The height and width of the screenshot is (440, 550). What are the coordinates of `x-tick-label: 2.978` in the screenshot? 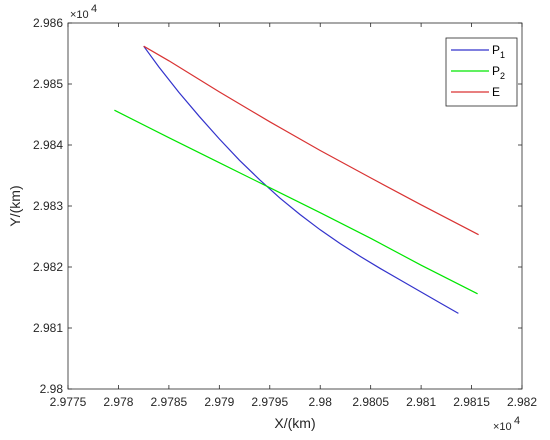 It's located at (118, 402).